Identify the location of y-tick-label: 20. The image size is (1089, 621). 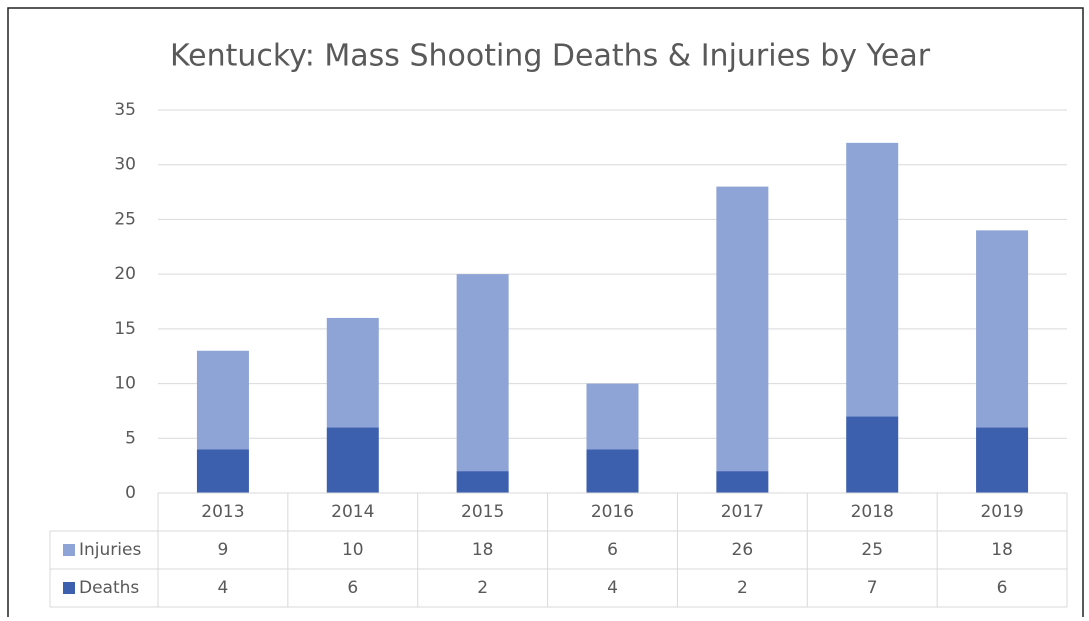
(125, 274).